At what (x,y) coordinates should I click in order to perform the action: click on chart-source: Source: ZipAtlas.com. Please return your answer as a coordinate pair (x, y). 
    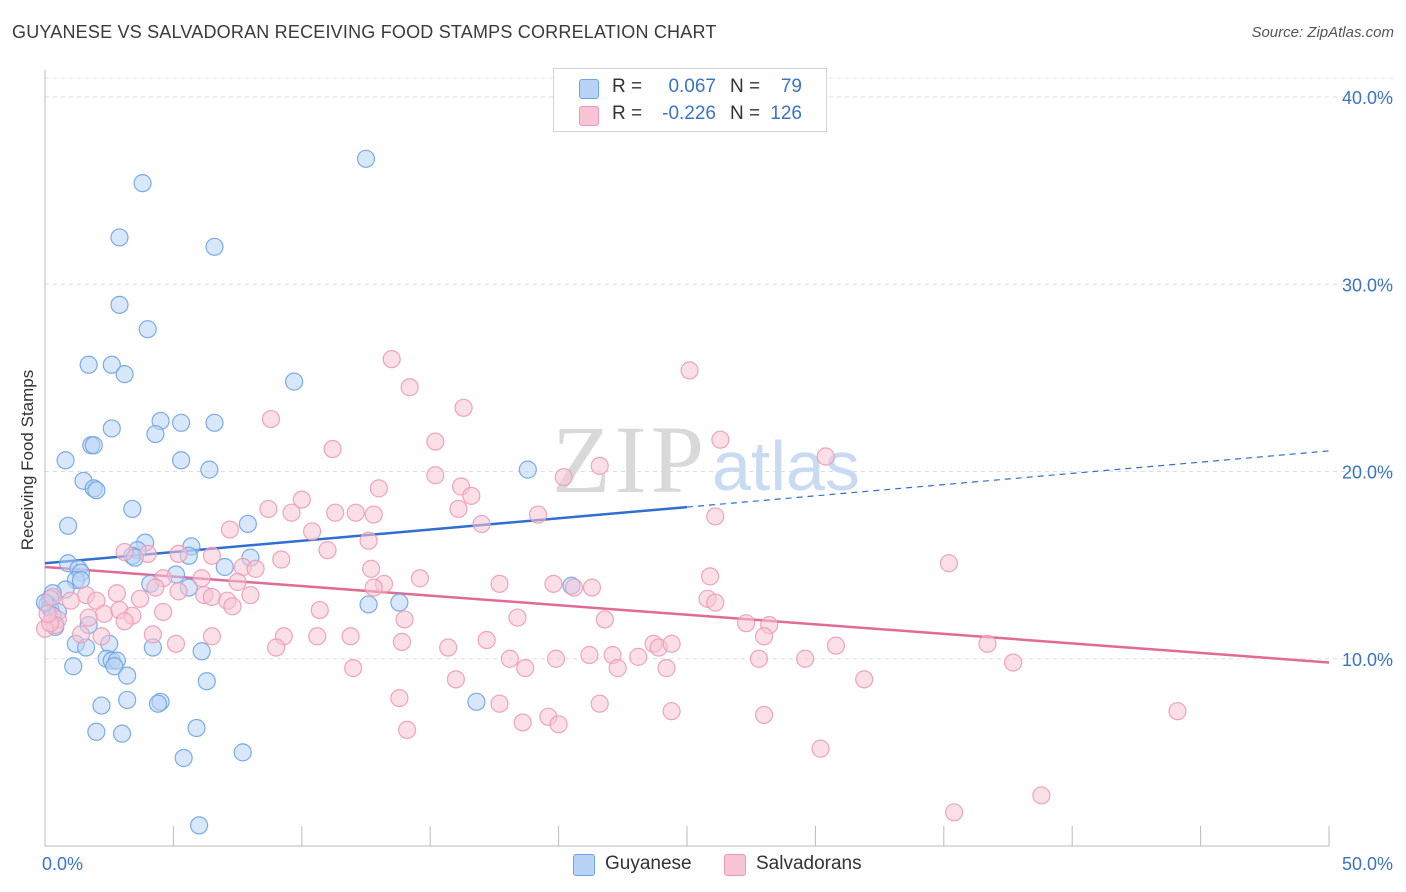
    Looking at the image, I should click on (1322, 32).